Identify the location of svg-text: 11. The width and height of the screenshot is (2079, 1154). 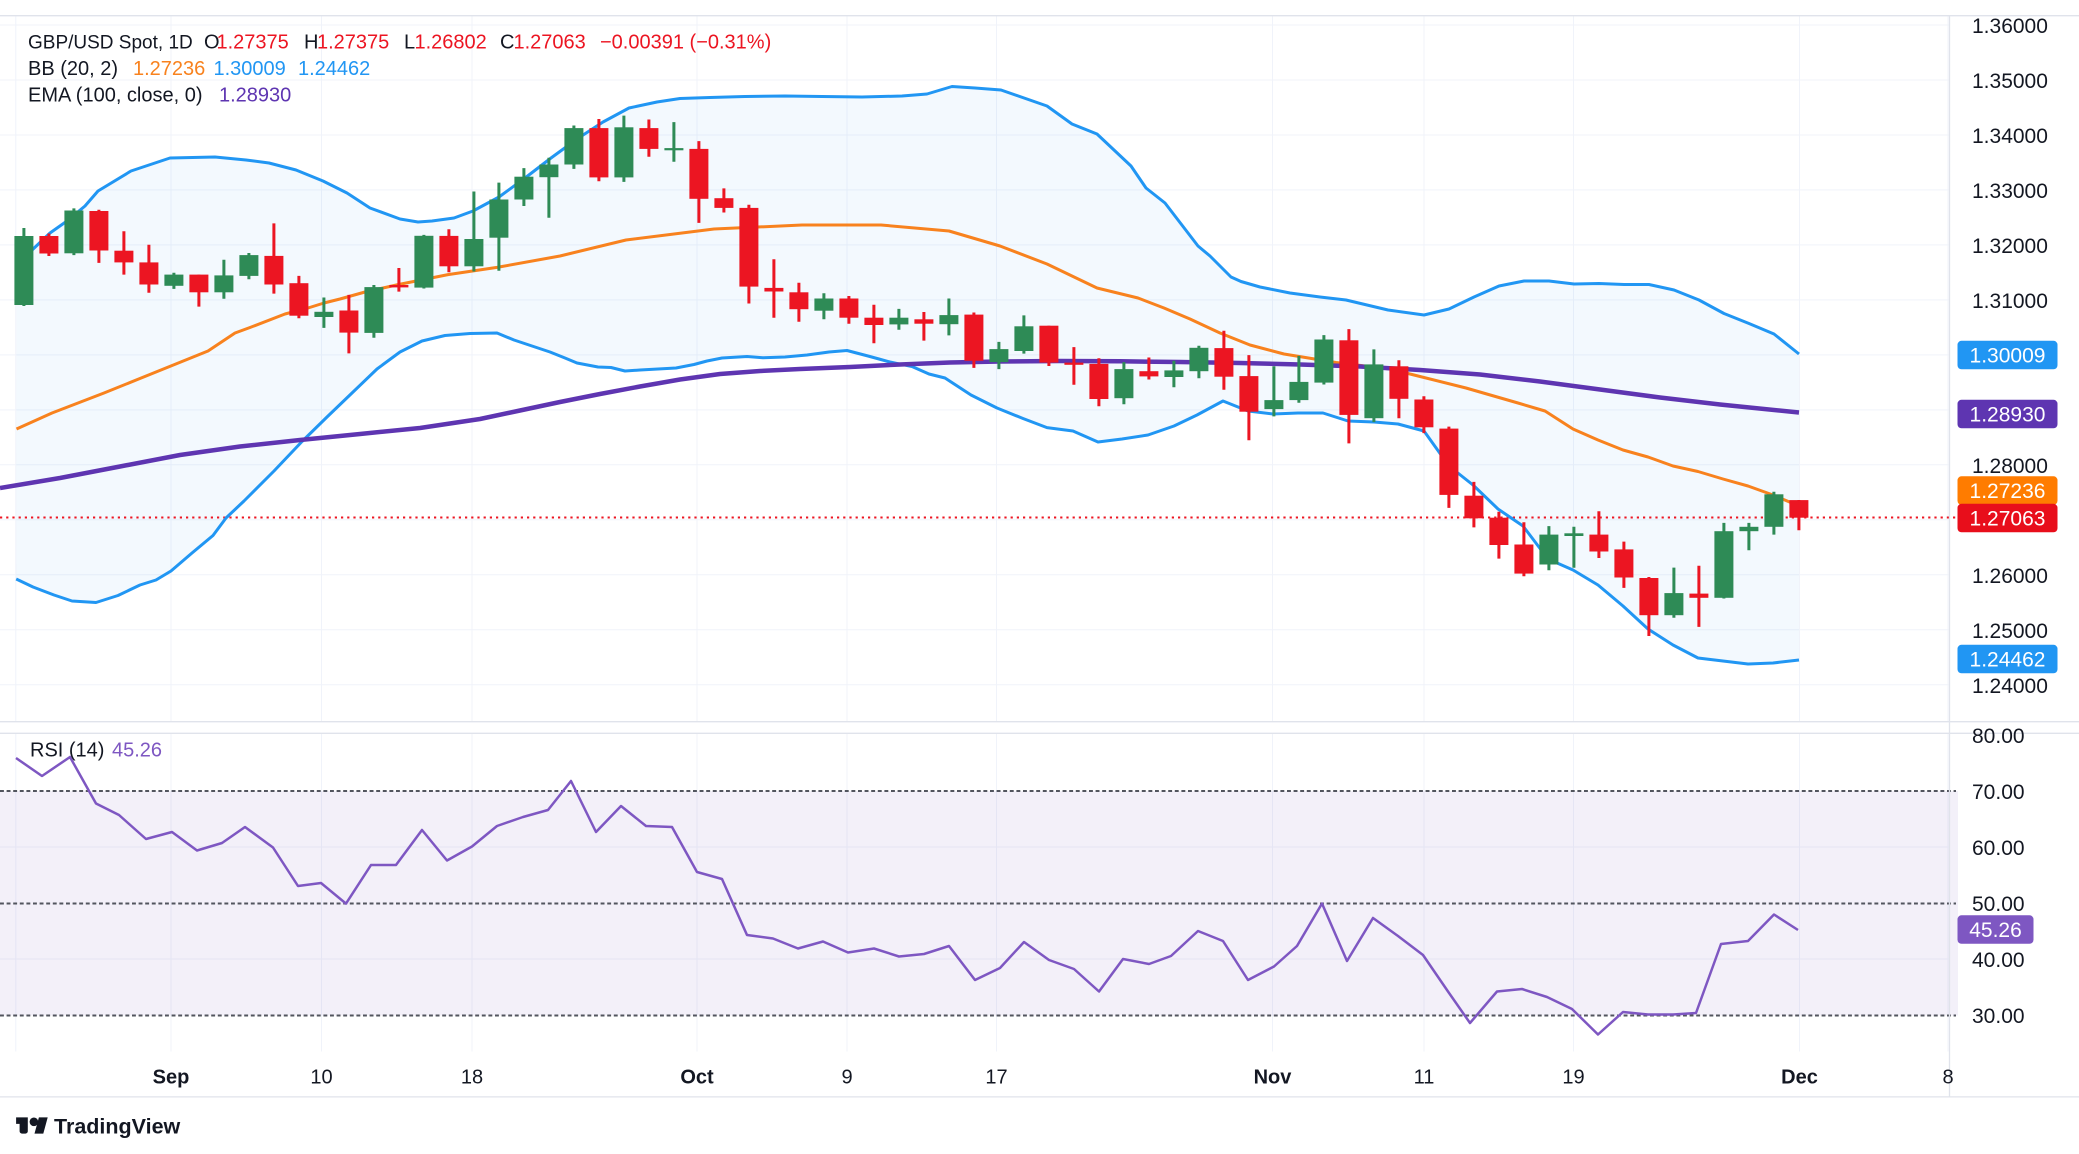
(1424, 1078).